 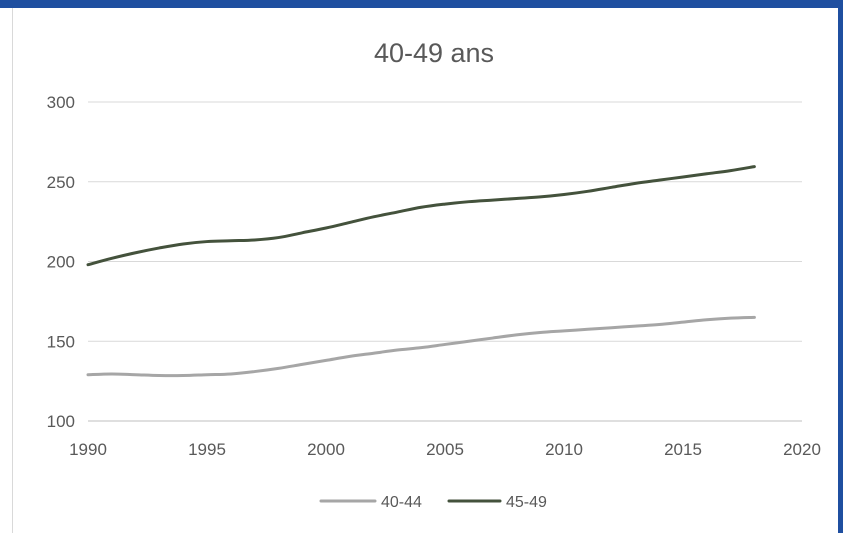 What do you see at coordinates (88, 449) in the screenshot?
I see `x-tick-label: 1990` at bounding box center [88, 449].